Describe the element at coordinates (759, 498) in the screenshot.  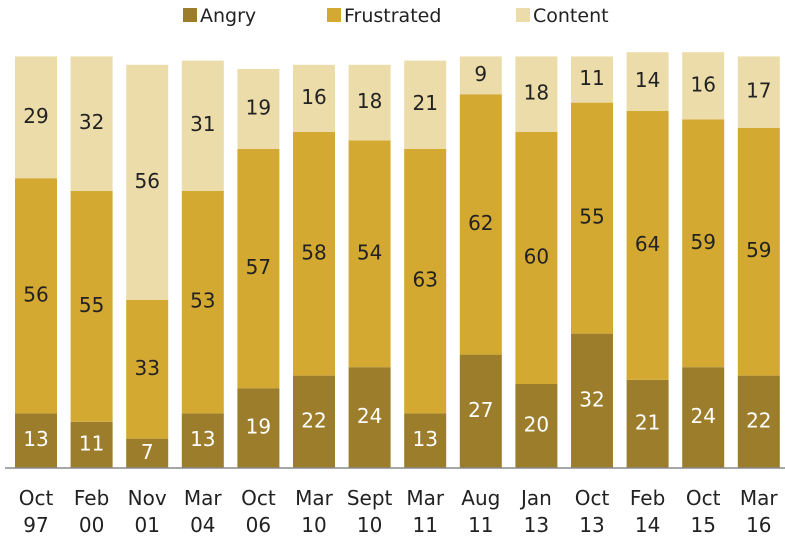
I see `tick-label-mar-16-month: Mar` at that location.